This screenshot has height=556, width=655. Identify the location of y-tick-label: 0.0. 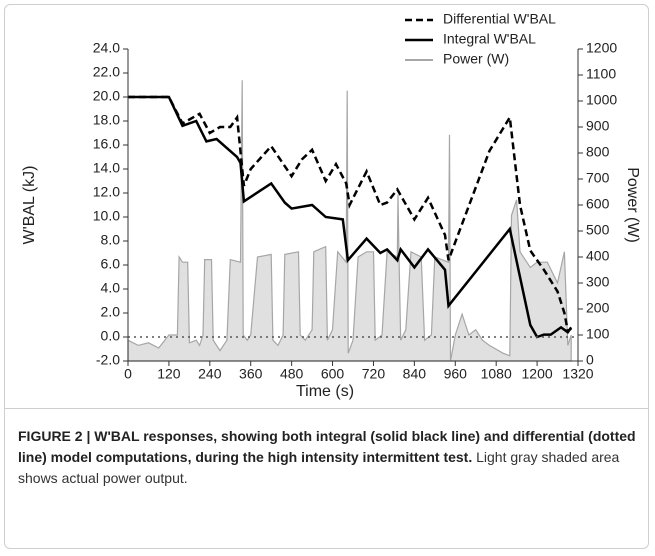
(111, 336).